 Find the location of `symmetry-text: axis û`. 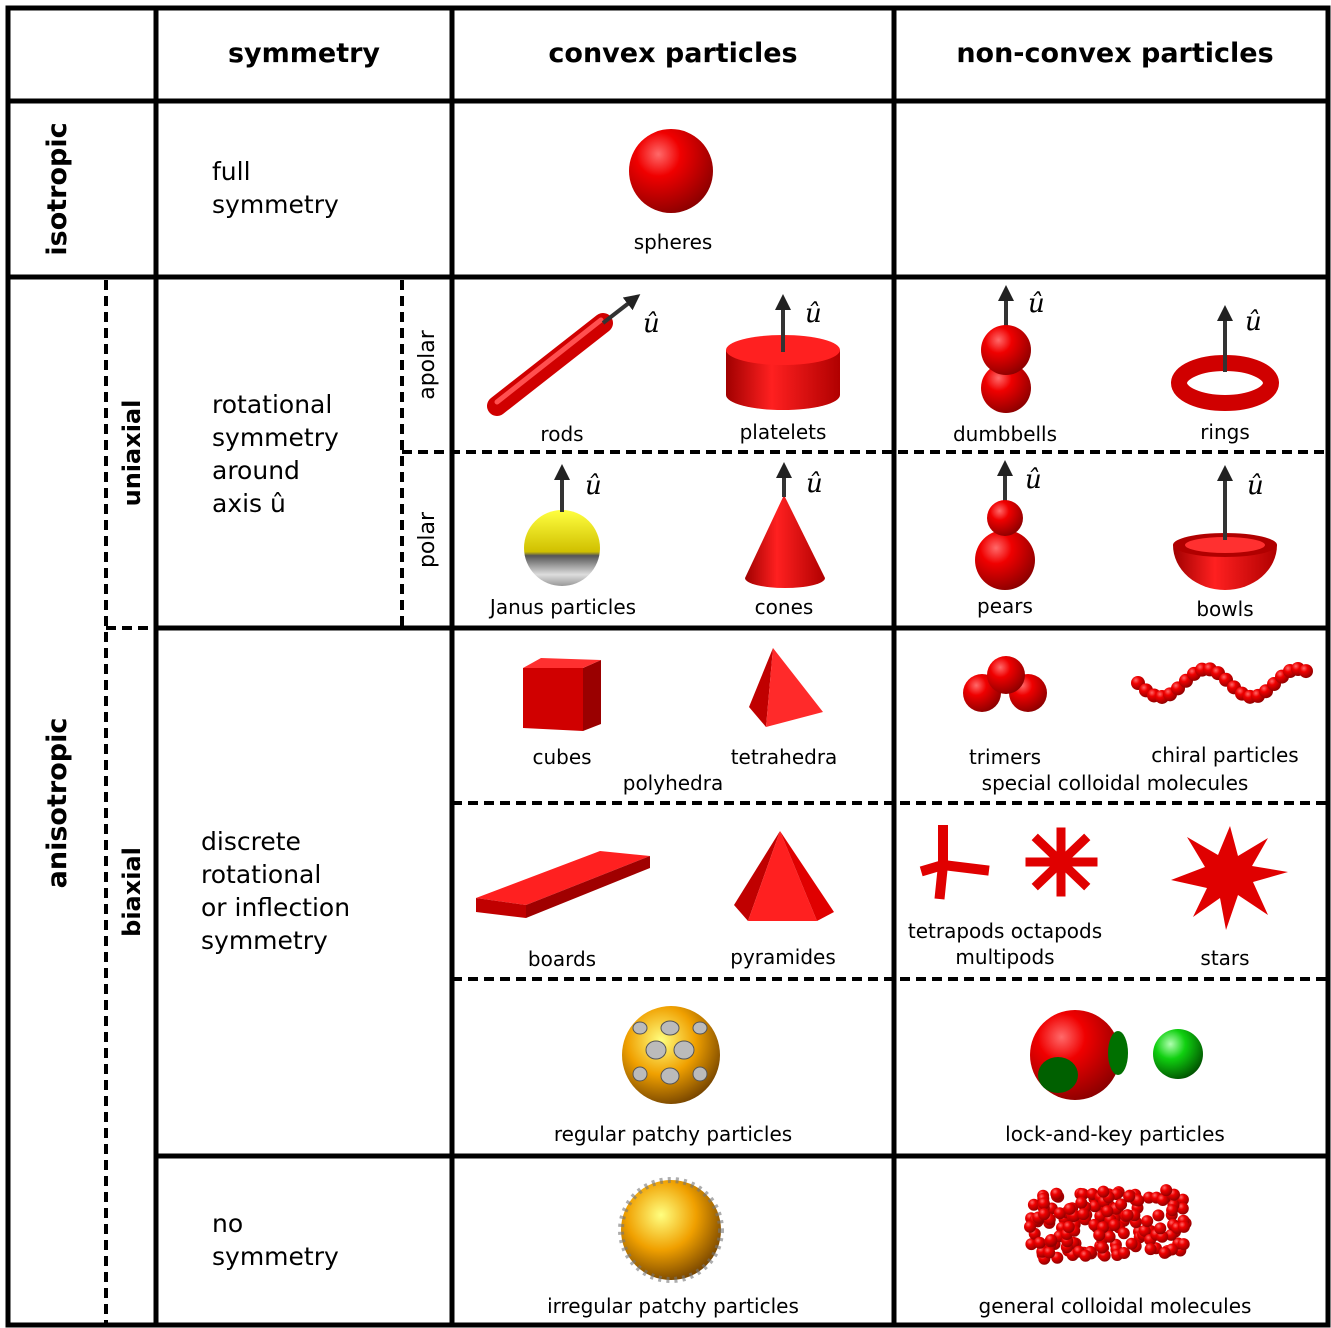

symmetry-text: axis û is located at coordinates (249, 503).